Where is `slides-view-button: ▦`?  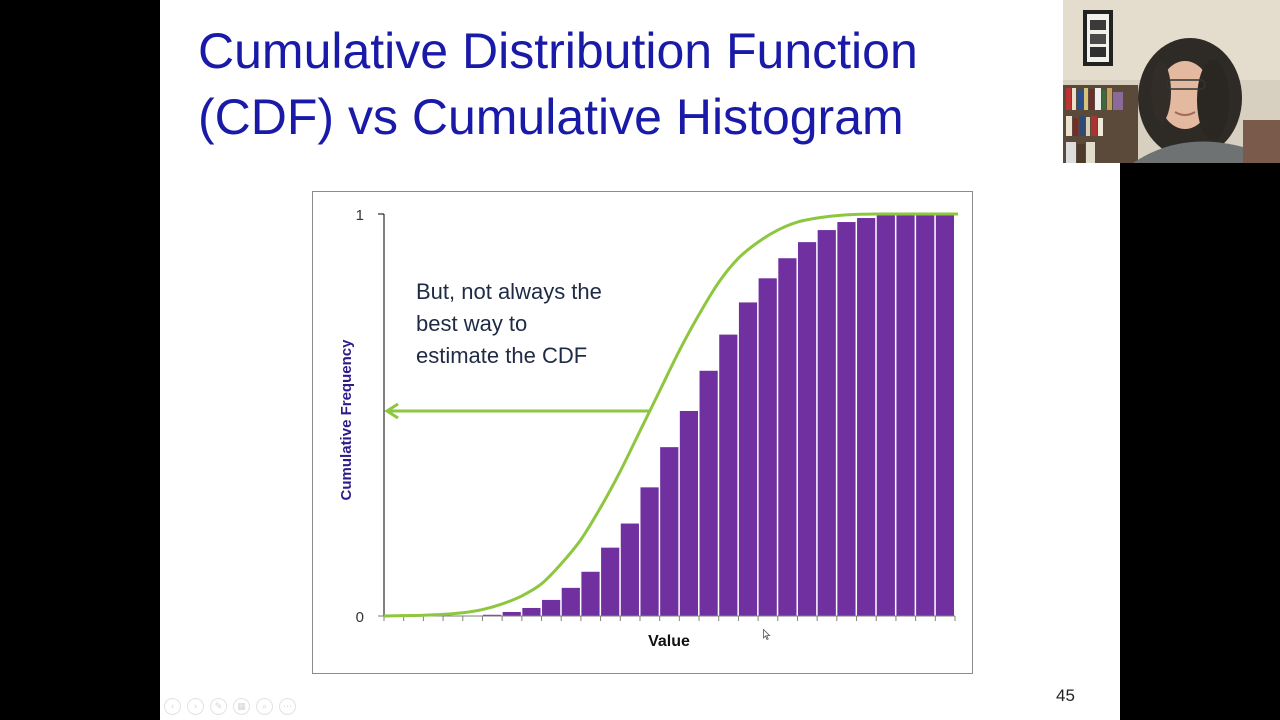 slides-view-button: ▦ is located at coordinates (241, 706).